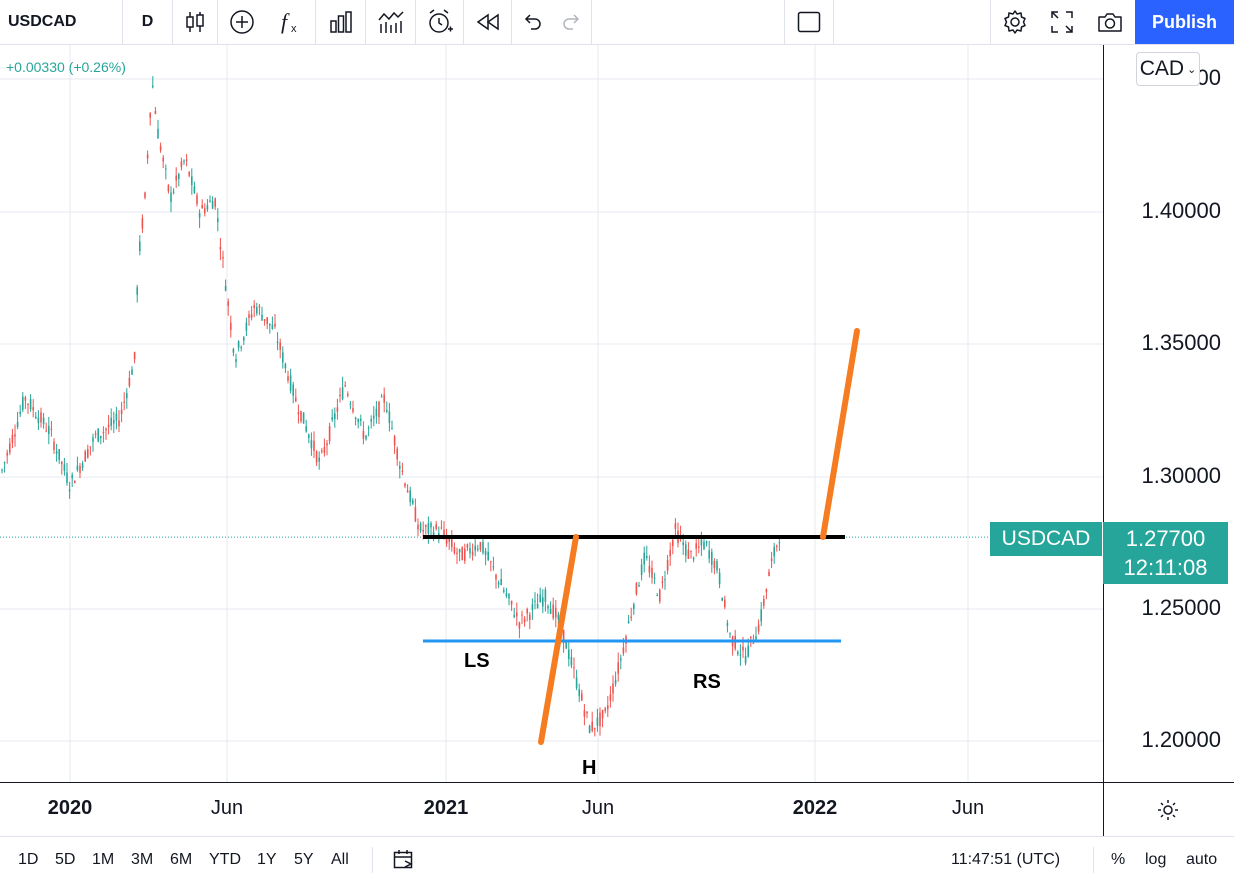  What do you see at coordinates (1110, 22) in the screenshot?
I see `snapshot-button` at bounding box center [1110, 22].